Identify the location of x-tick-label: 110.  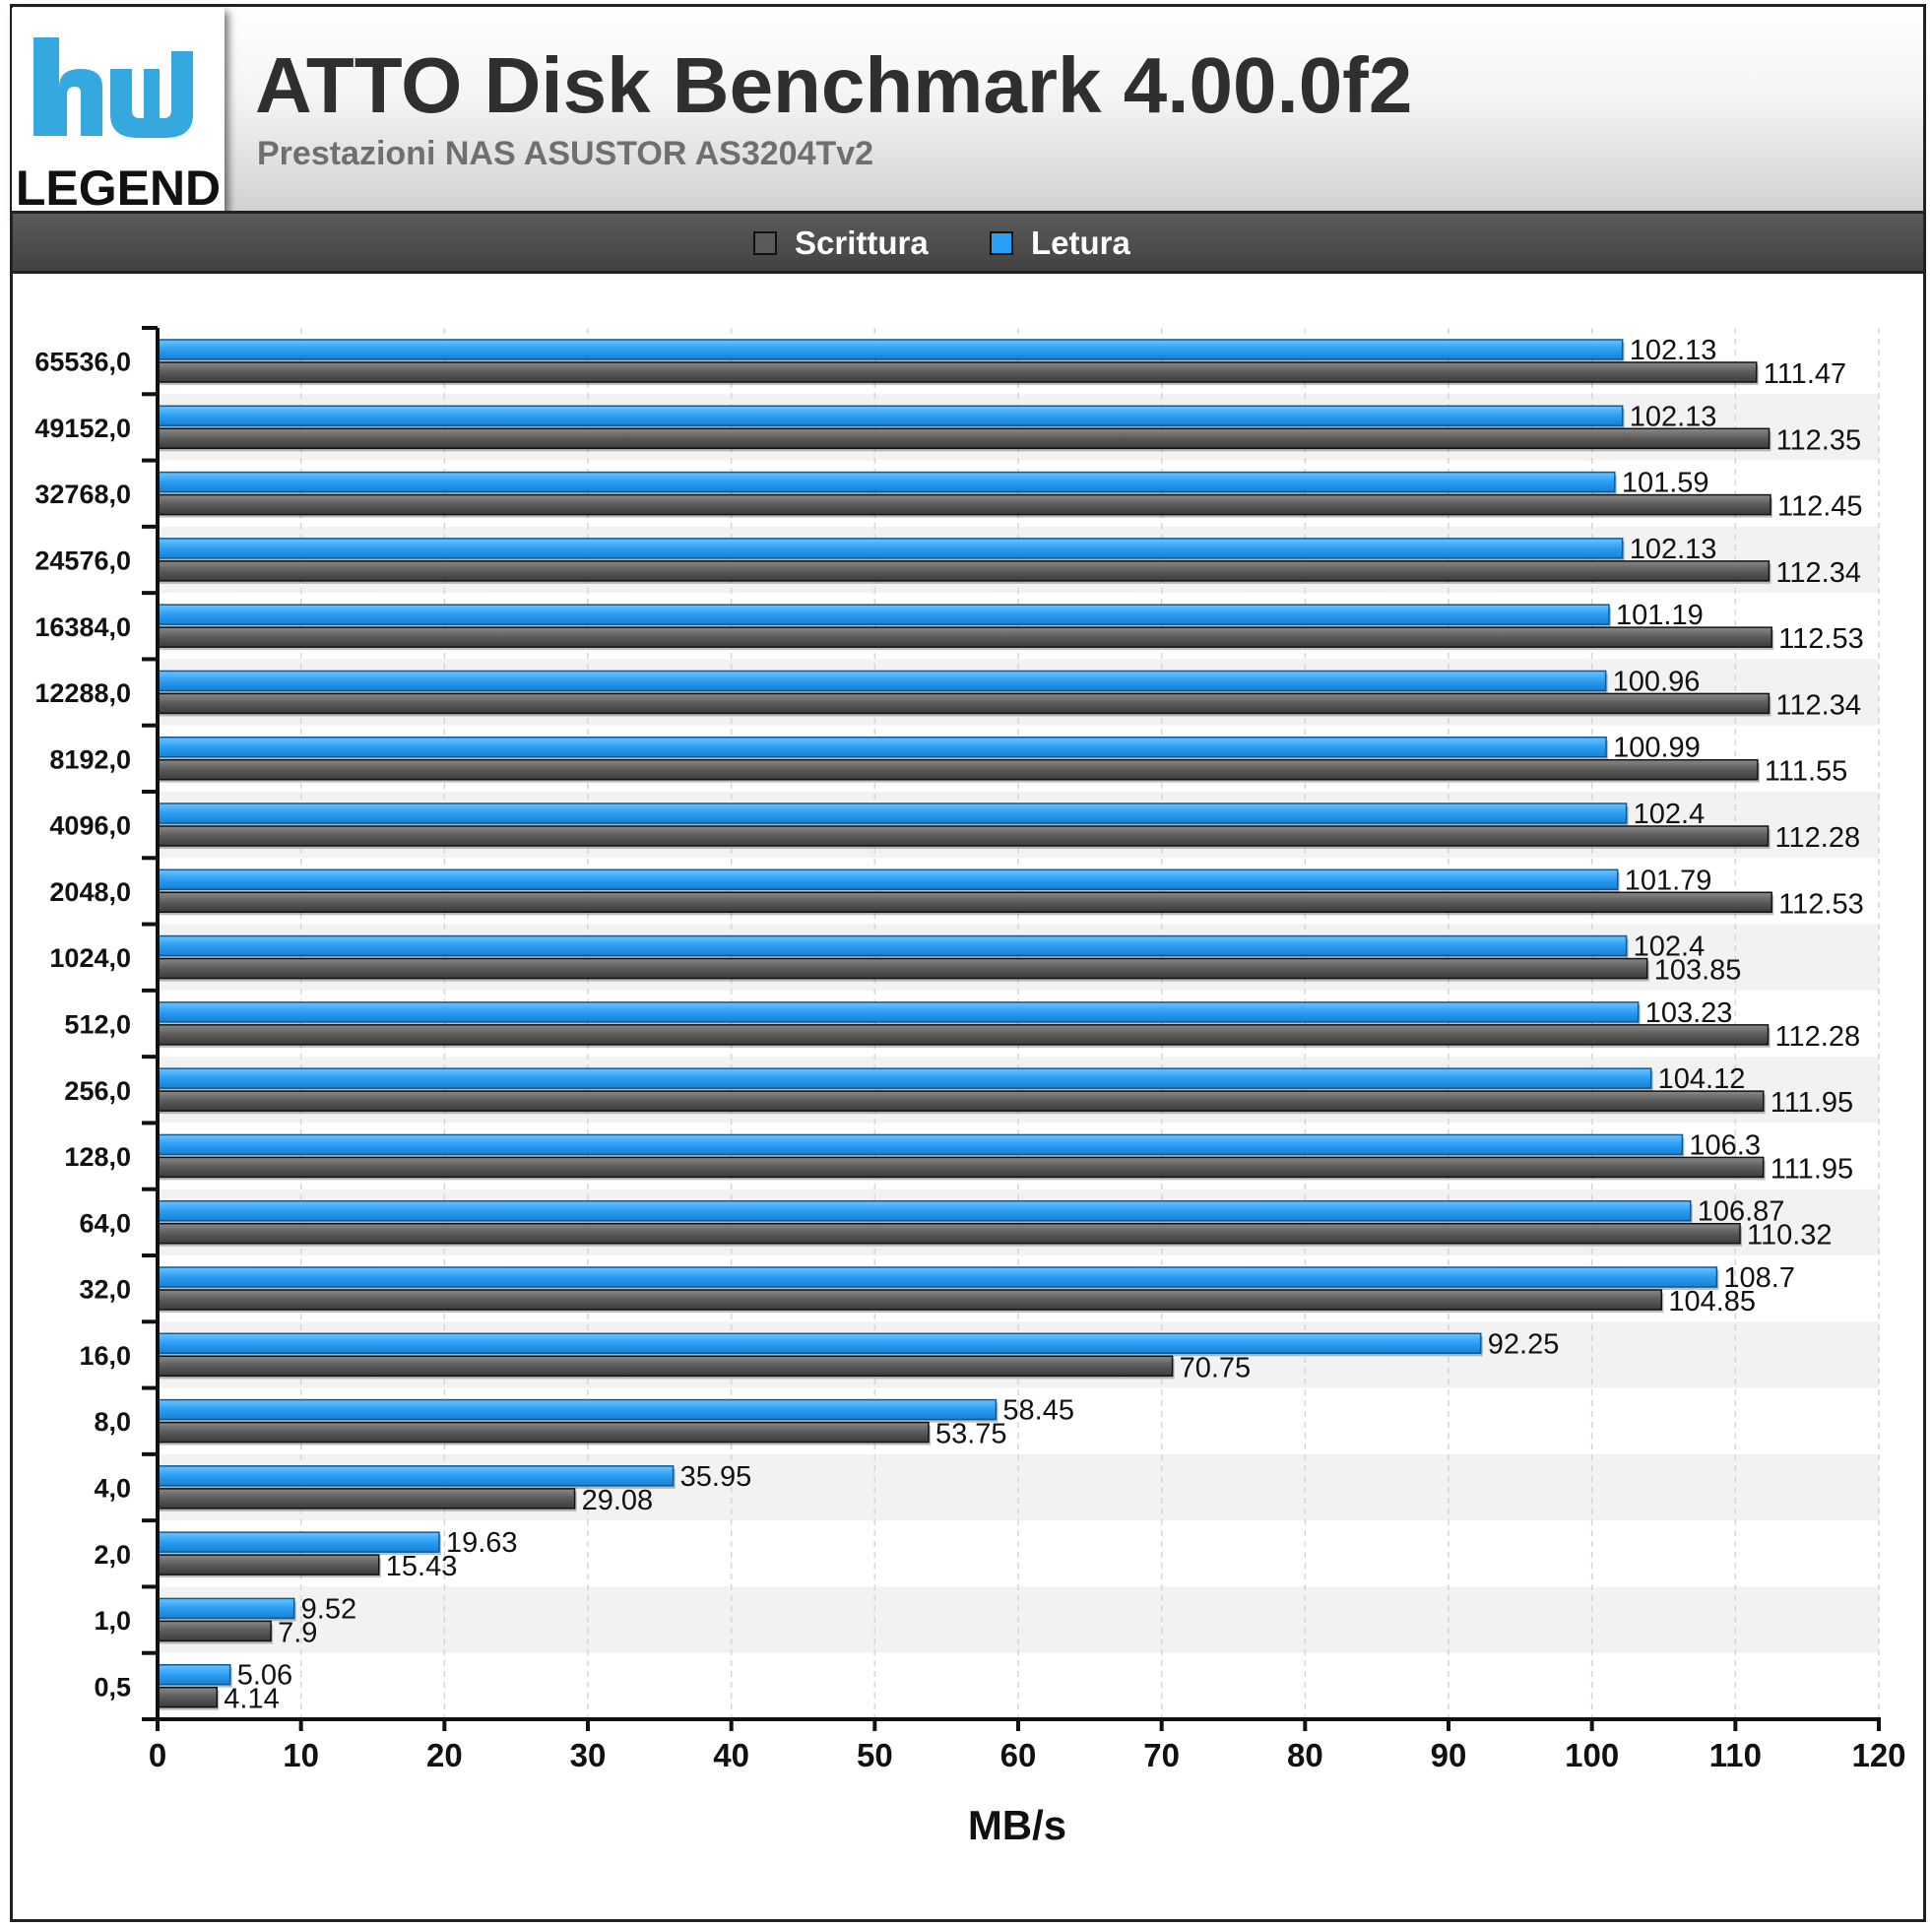
(1735, 1755).